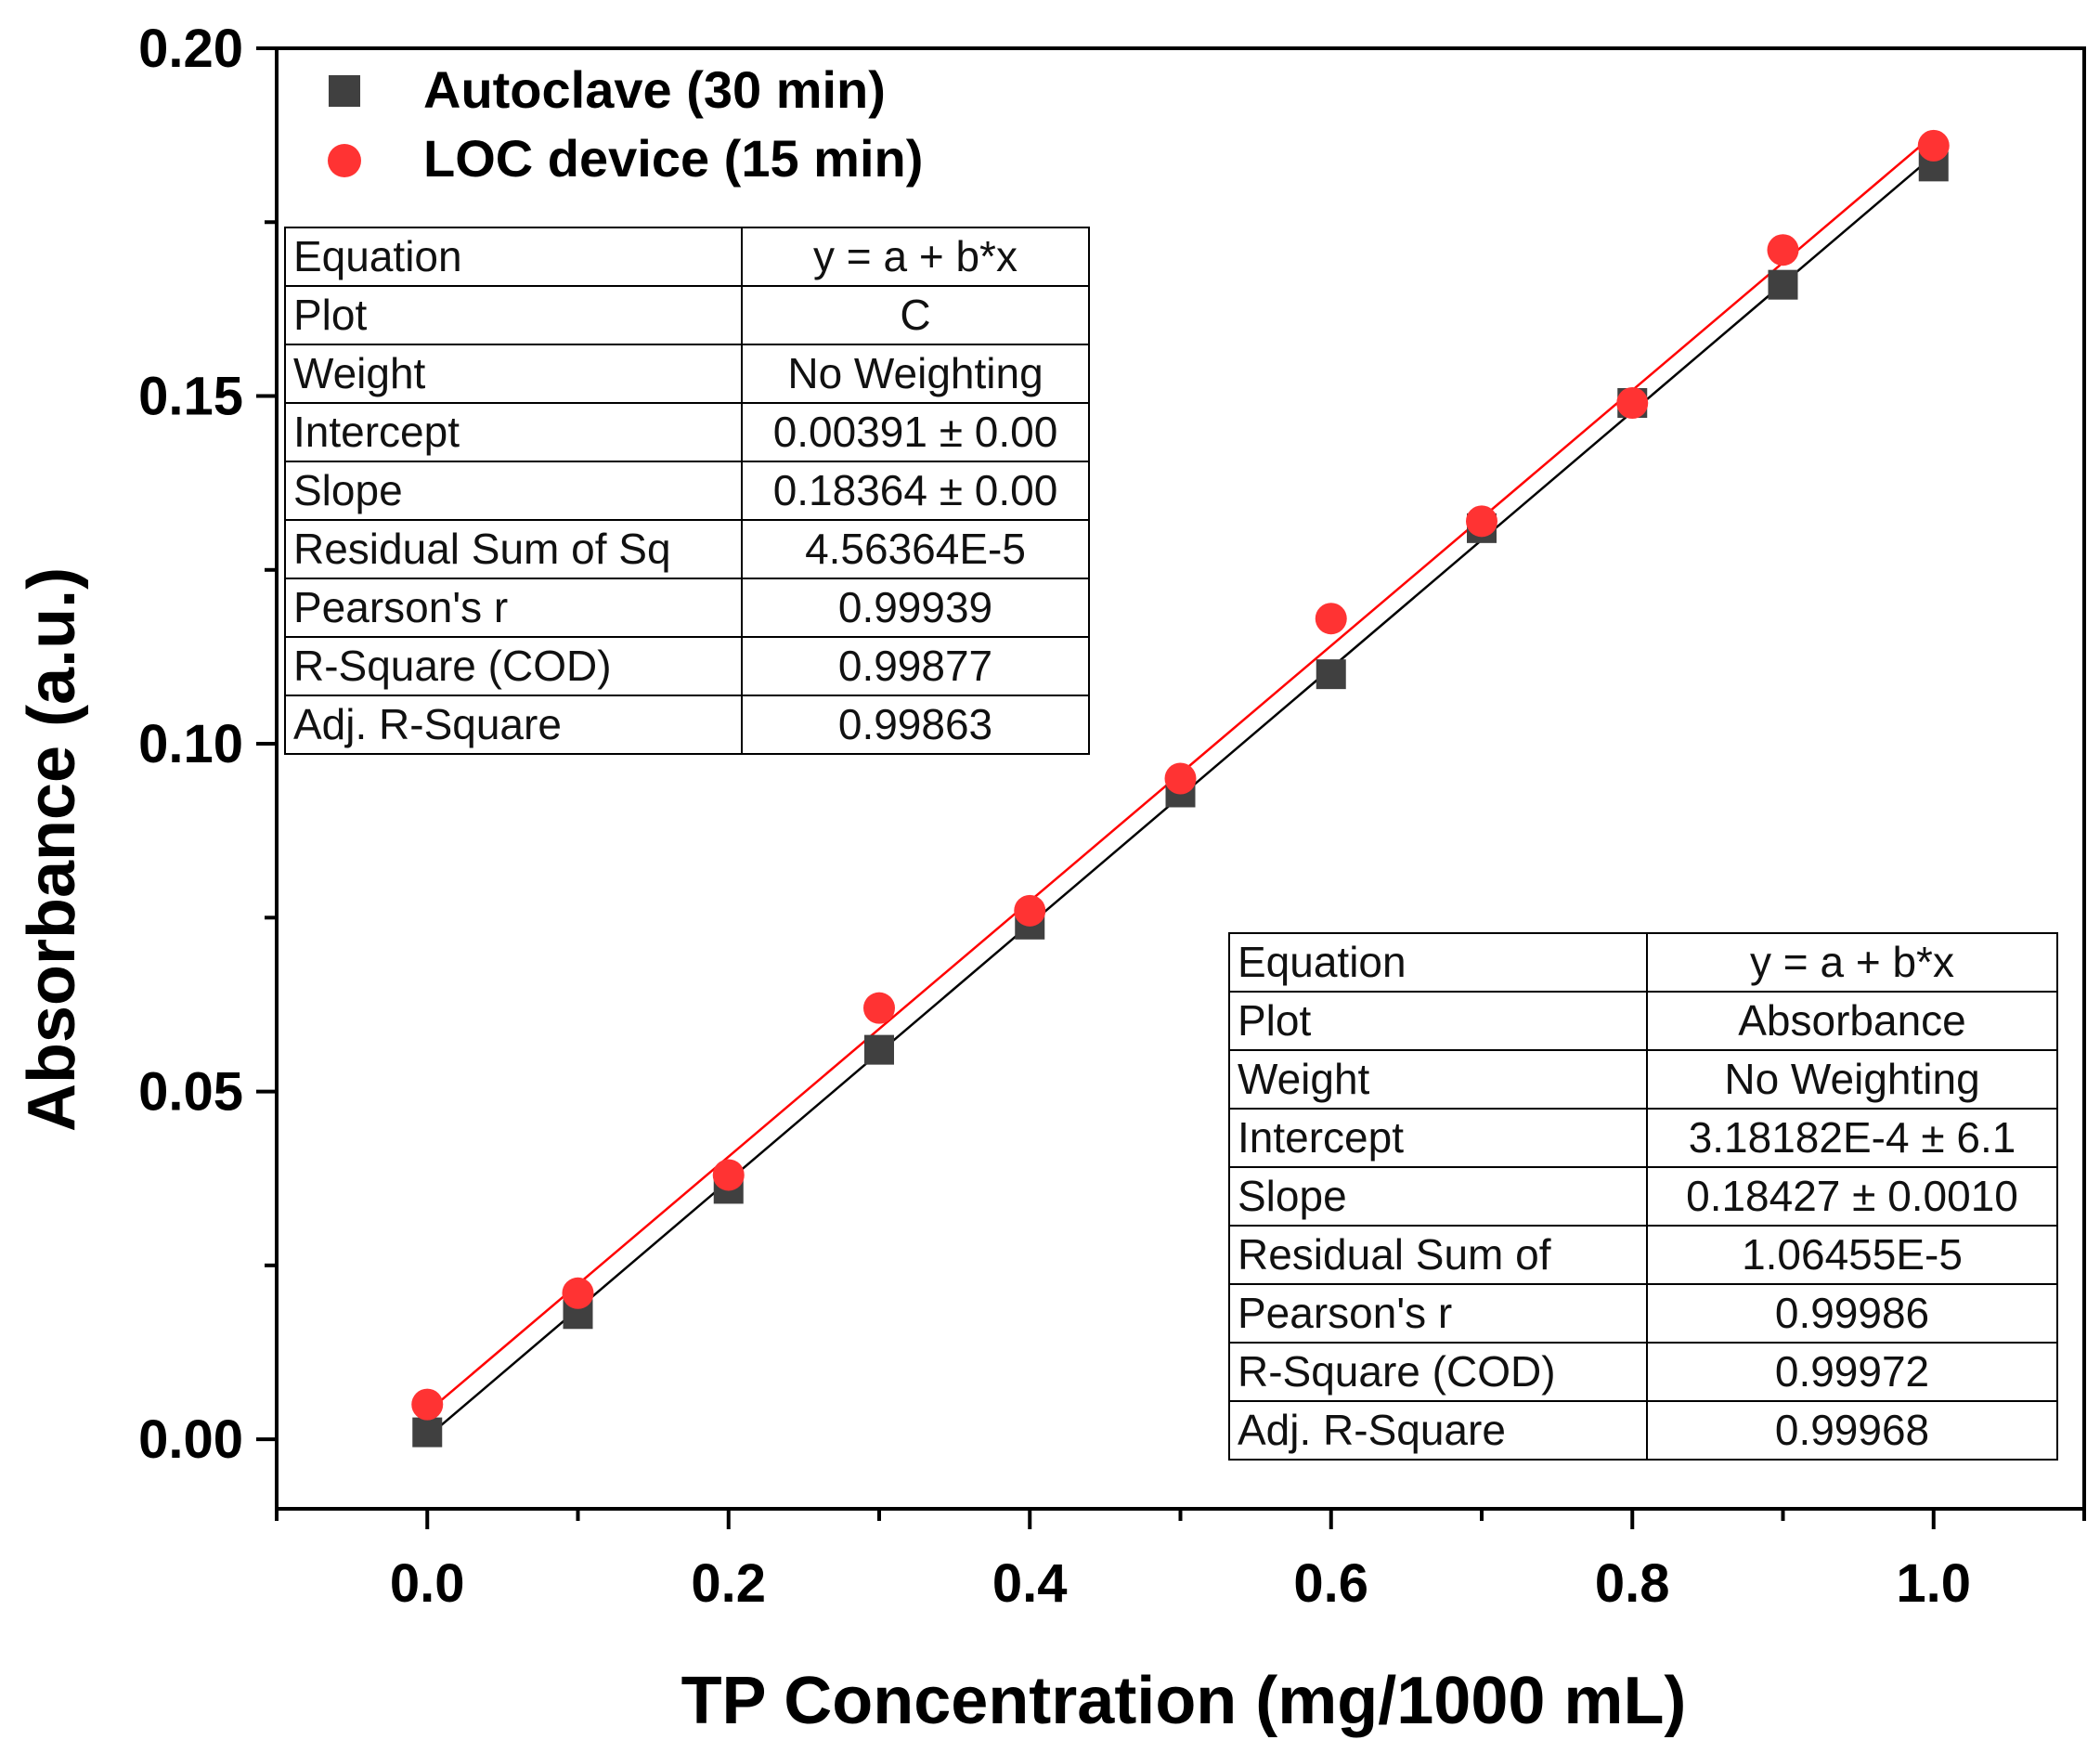 The height and width of the screenshot is (1753, 2100). Describe the element at coordinates (1852, 1196) in the screenshot. I see `table-value: 0.18427 ± 0.0010` at that location.